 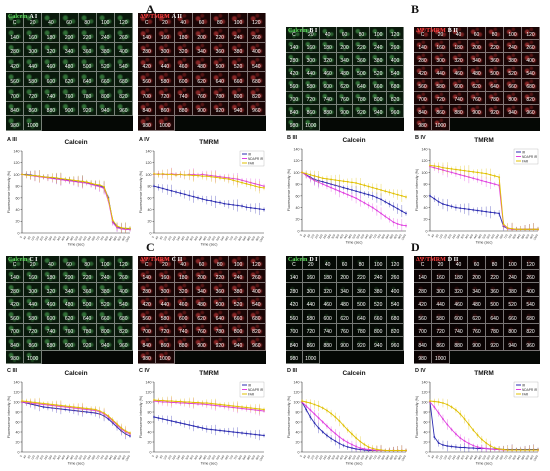 I want to click on timepoint-label: 120, so click(x=530, y=264).